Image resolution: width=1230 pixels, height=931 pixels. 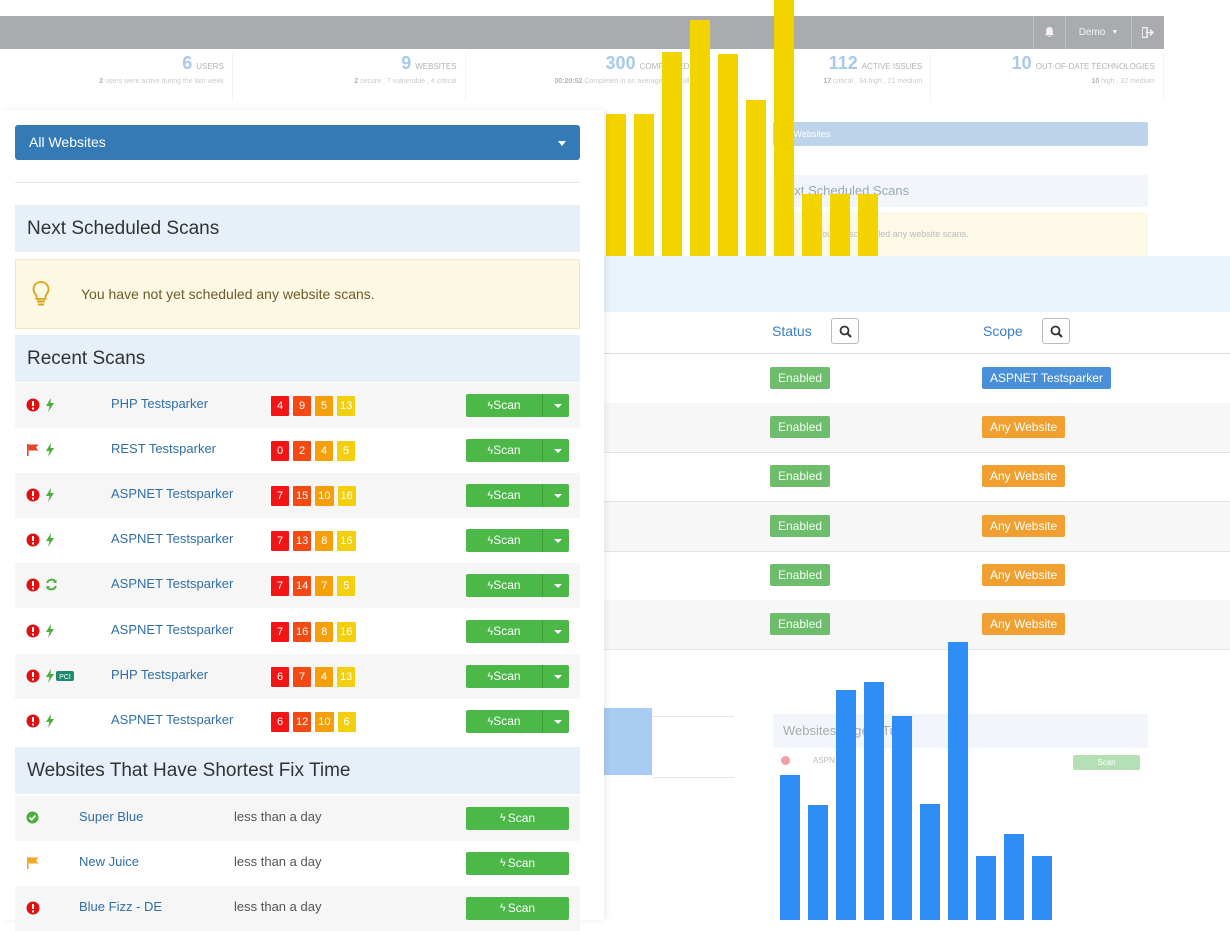 I want to click on user-menu: Demo ▼, so click(x=1098, y=32).